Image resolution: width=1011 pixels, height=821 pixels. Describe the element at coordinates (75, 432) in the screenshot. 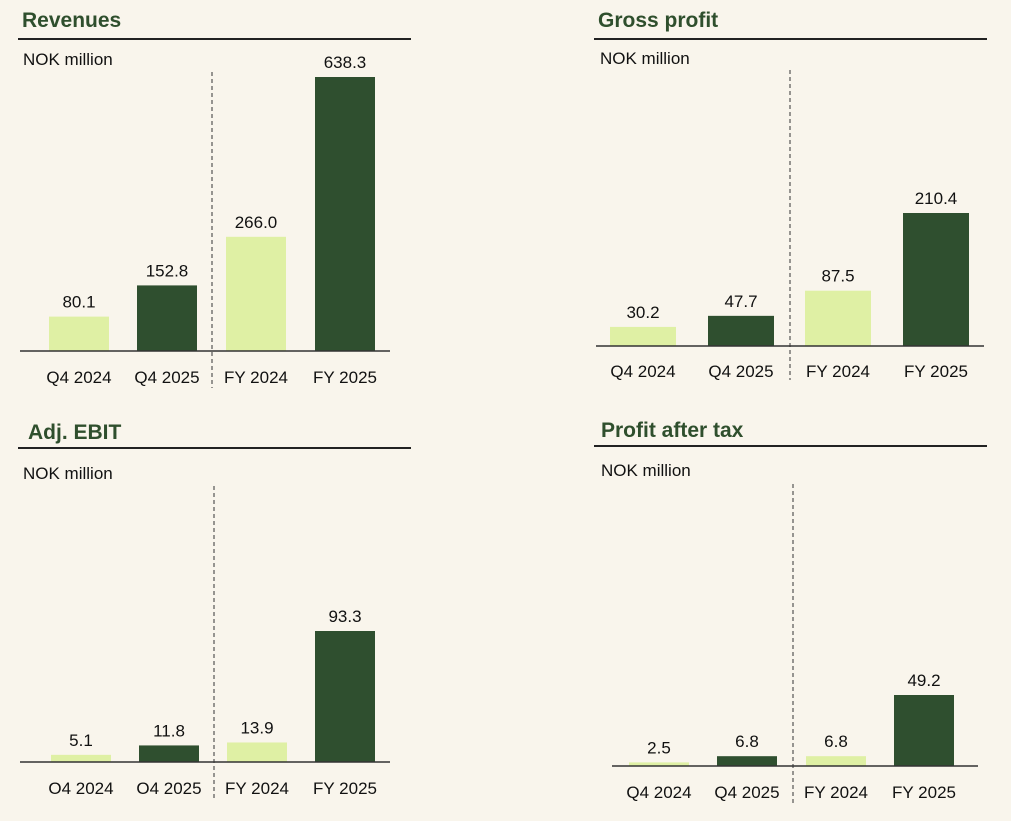

I see `adj-ebit-title: Adj. EBIT` at that location.